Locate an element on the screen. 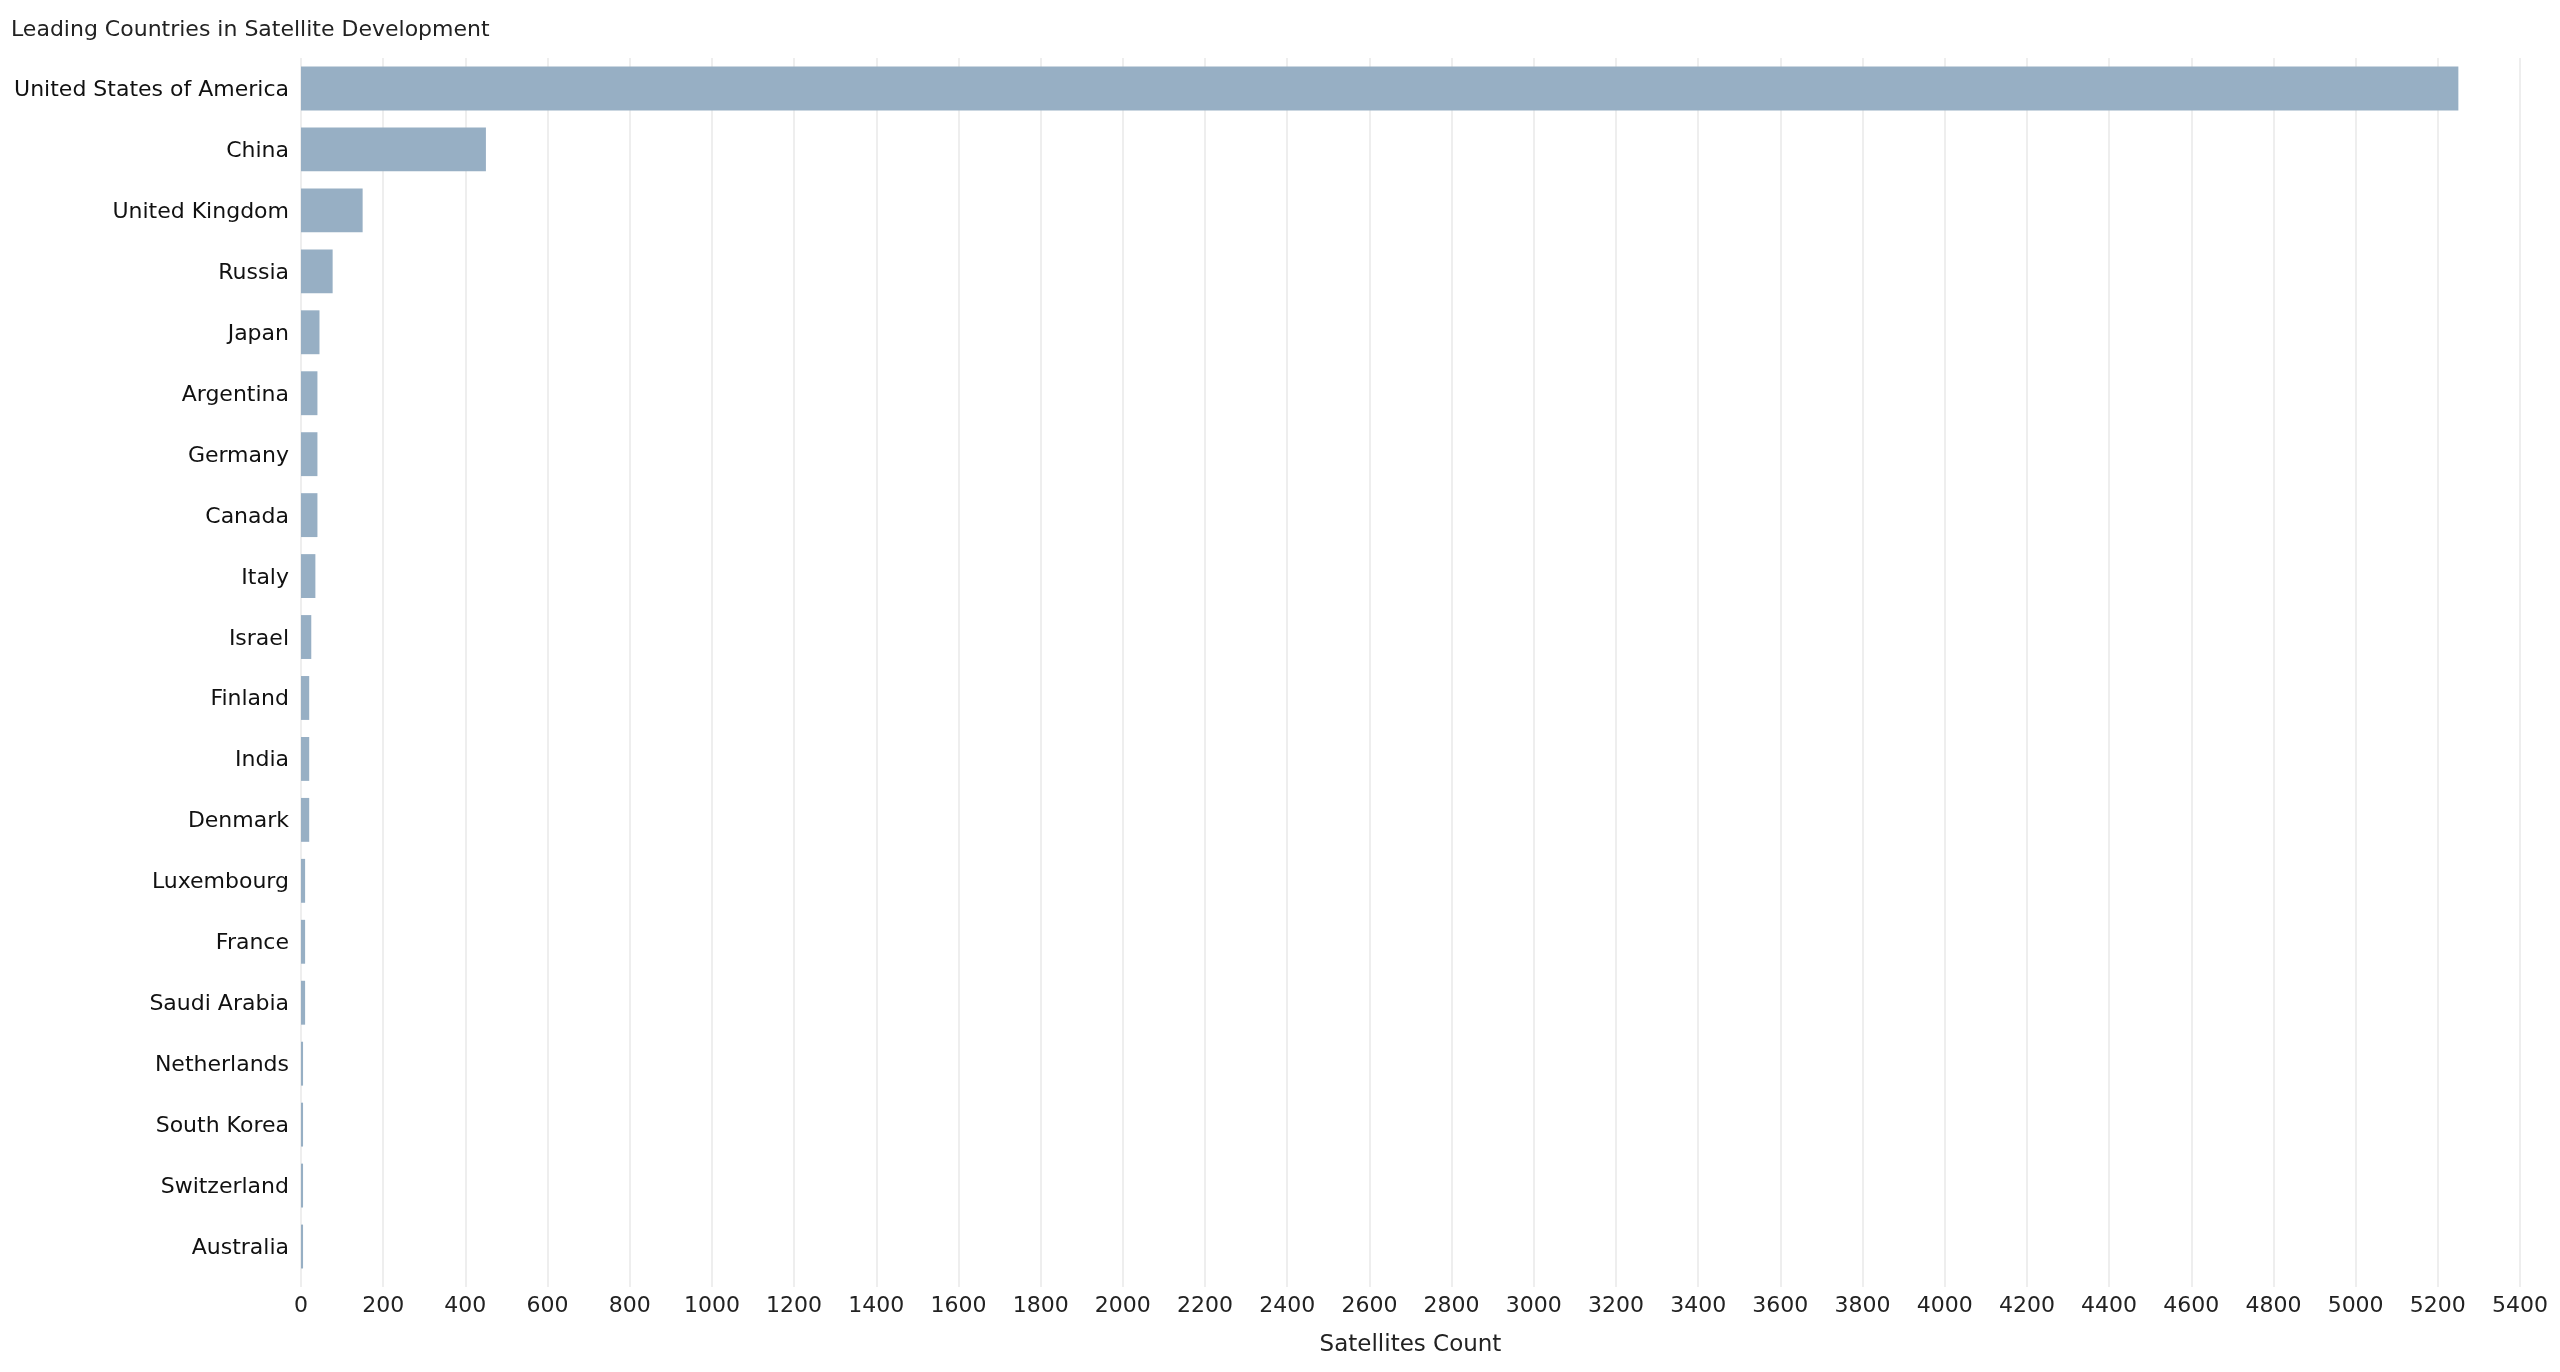 This screenshot has width=2560, height=1372. y-tick-label: China is located at coordinates (257, 149).